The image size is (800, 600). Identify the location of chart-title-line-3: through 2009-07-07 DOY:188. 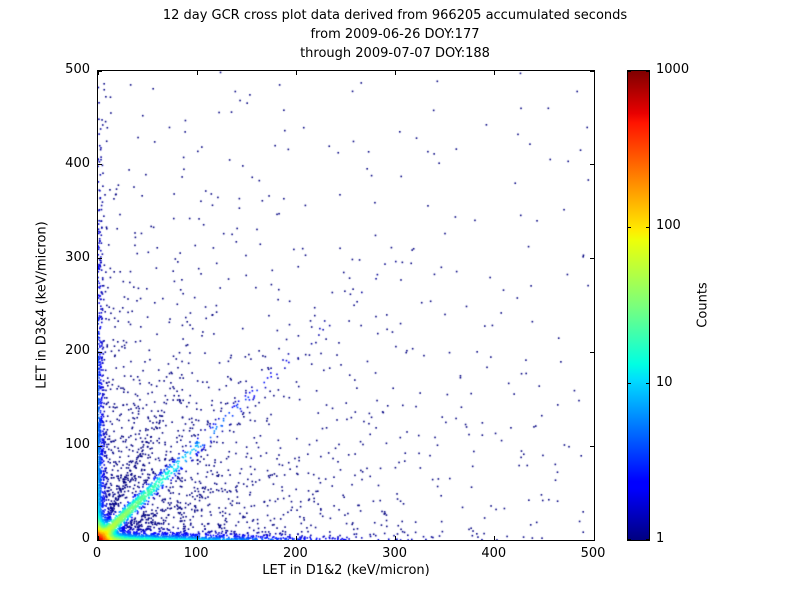
(395, 53).